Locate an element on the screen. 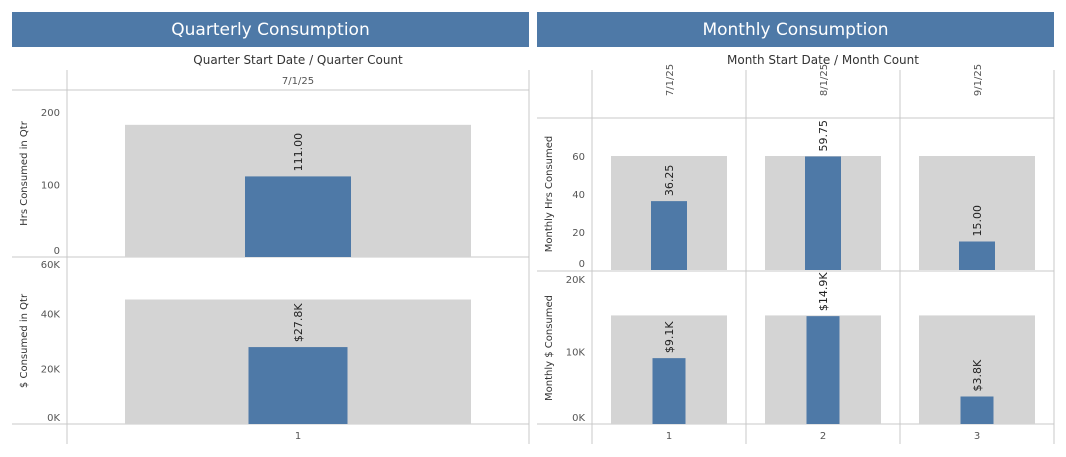  quarterly-title: Quarterly Consumption is located at coordinates (270, 29).